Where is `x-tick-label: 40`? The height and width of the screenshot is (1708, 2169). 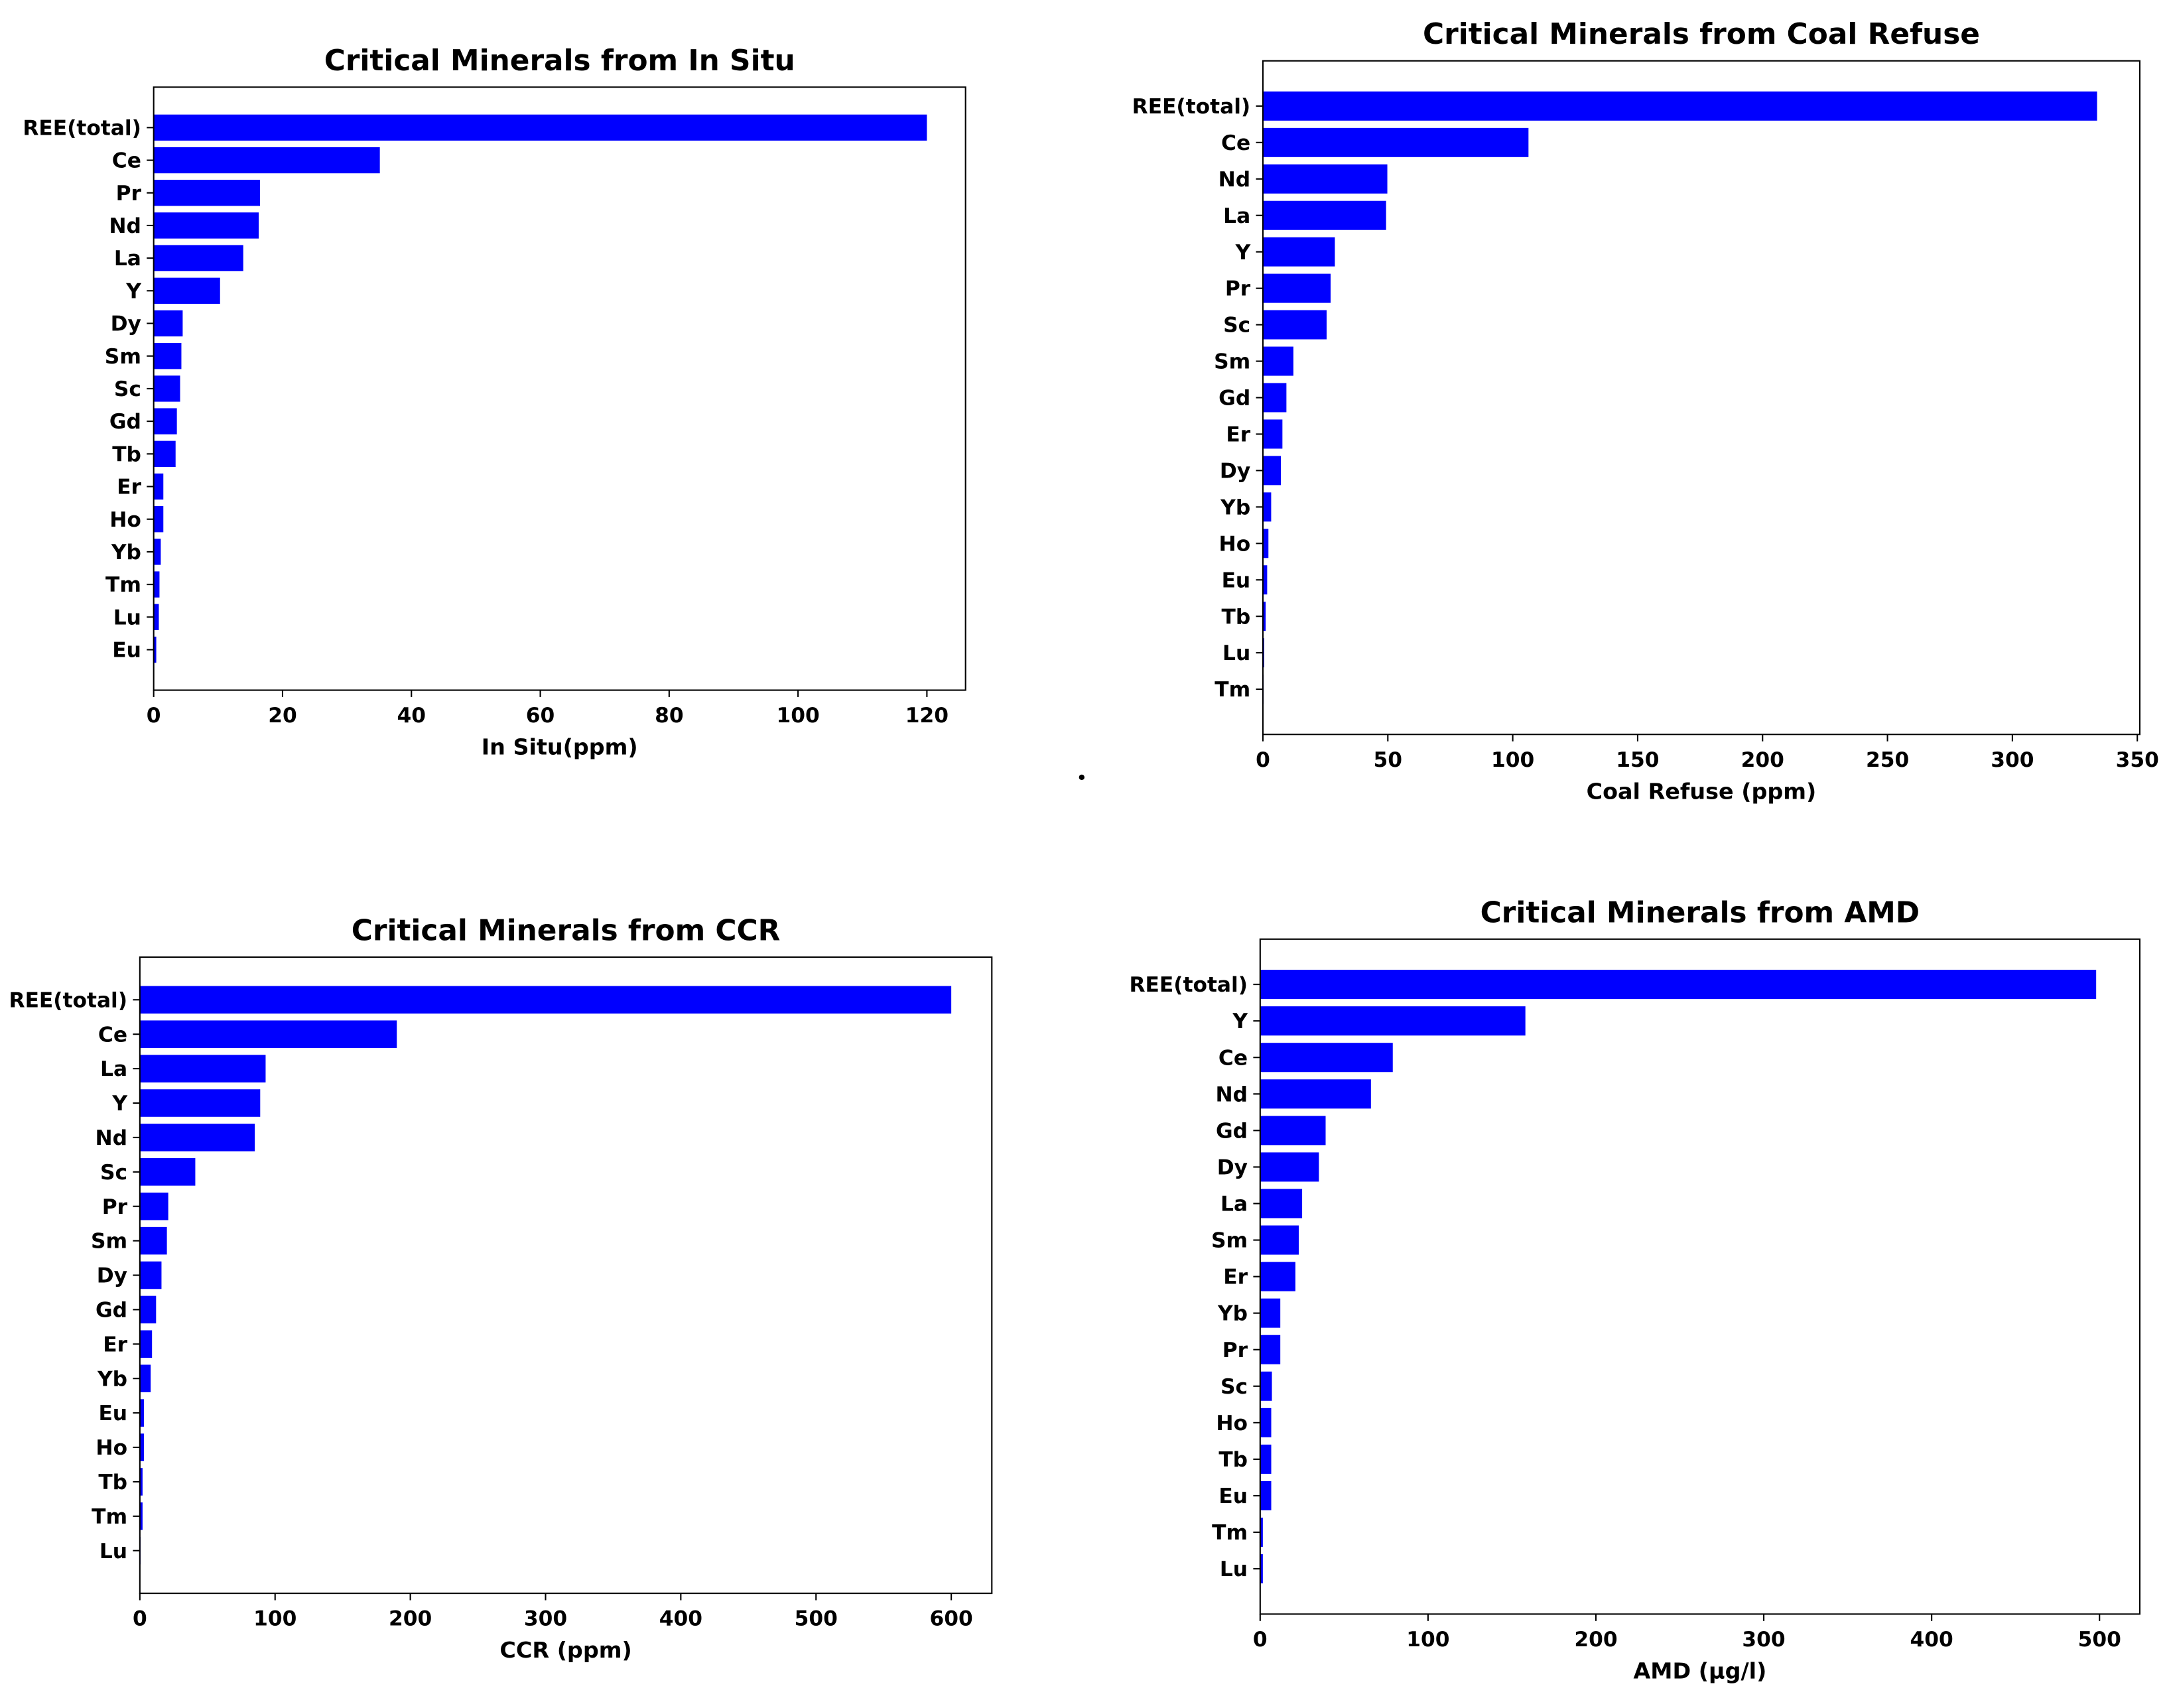
x-tick-label: 40 is located at coordinates (411, 716).